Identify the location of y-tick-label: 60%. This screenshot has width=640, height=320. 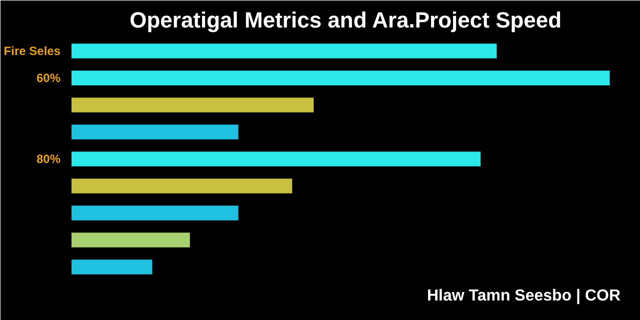
(48, 78).